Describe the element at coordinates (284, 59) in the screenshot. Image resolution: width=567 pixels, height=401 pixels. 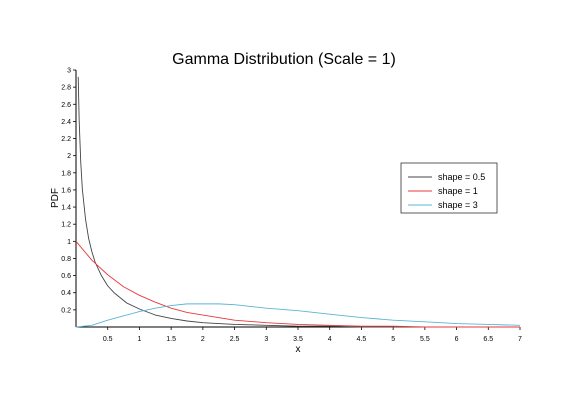
I see `chart-title: Gamma Distribution (Scale = 1)` at that location.